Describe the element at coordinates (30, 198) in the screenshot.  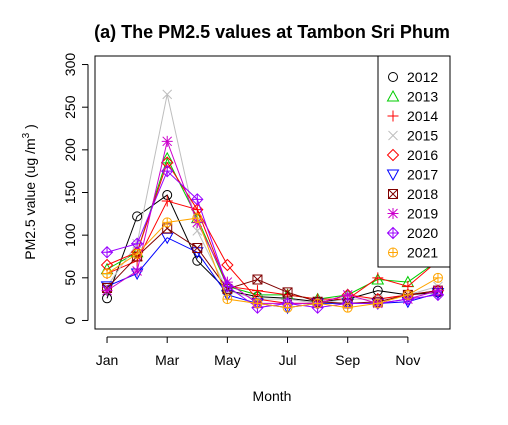
I see `y-axis-label-main: PM2.5 value (ug /m` at that location.